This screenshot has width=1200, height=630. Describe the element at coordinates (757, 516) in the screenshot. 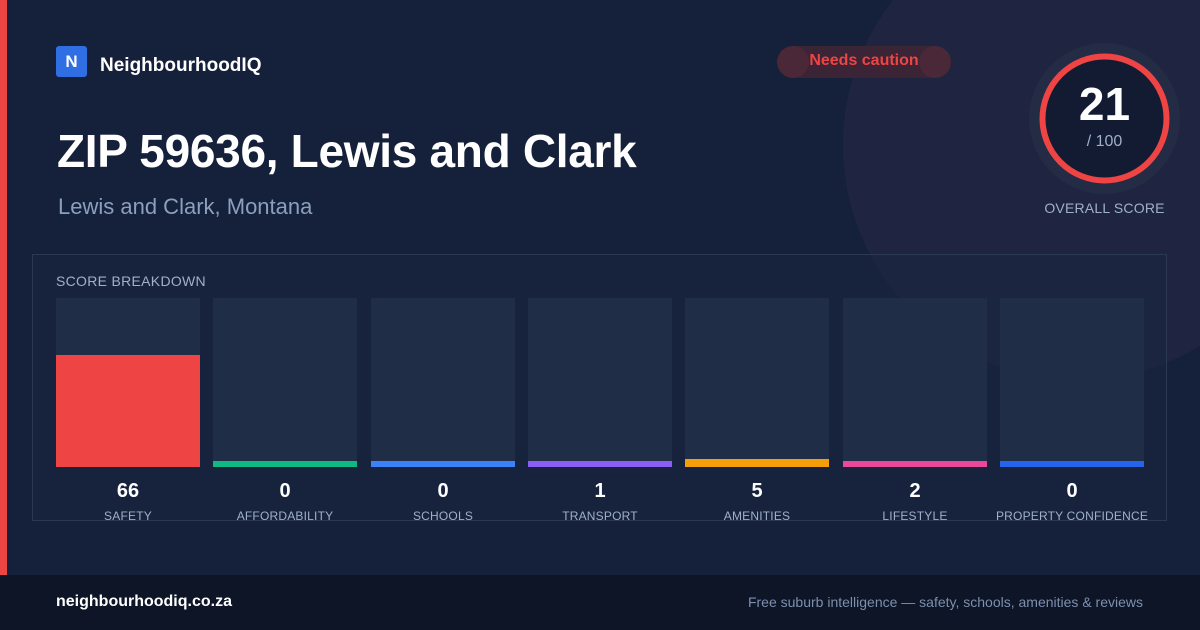

I see `bar-label-amenities: AMENITIES` at that location.